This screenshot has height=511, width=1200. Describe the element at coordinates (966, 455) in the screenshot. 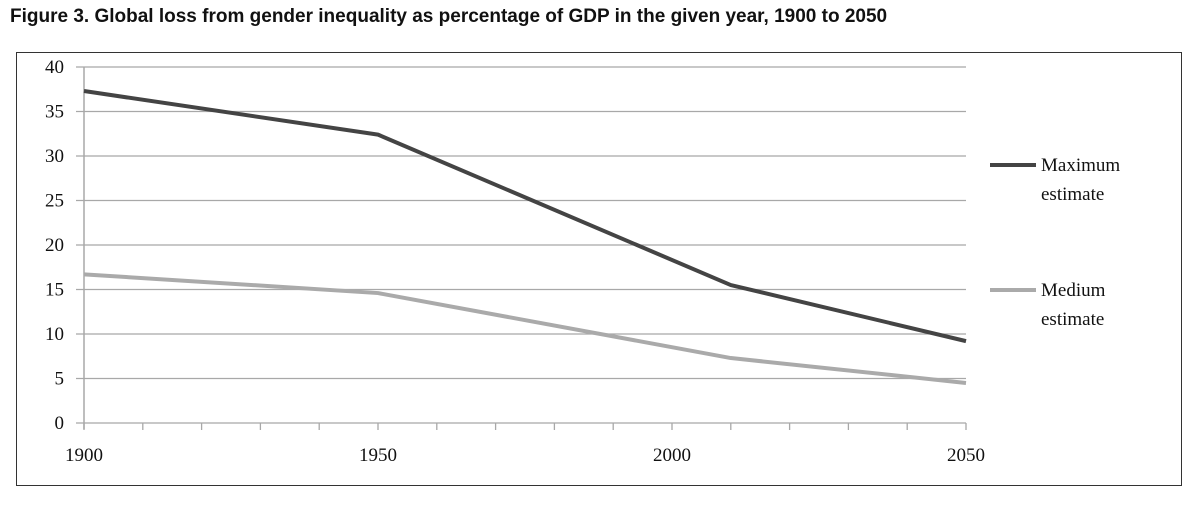

I see `x-tick-label: 2050` at that location.